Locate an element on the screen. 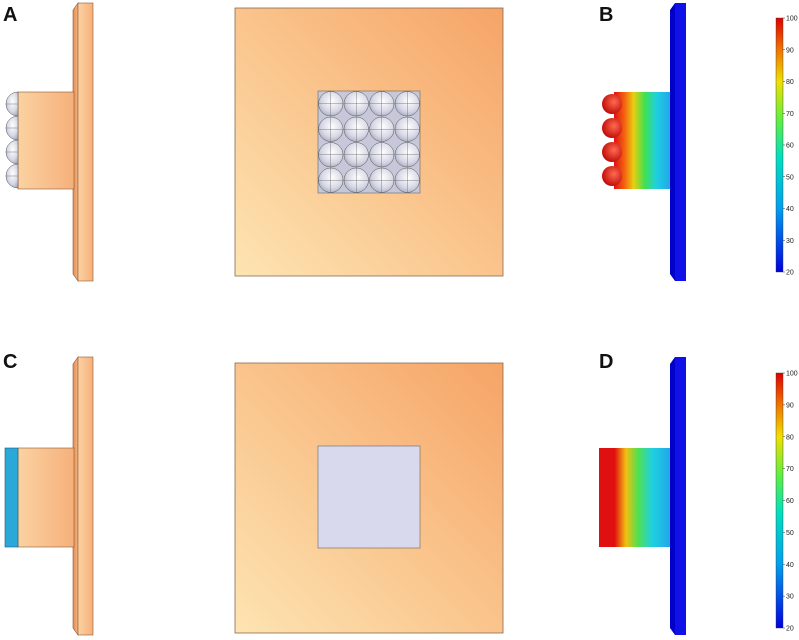  panel-label-a: A is located at coordinates (10, 15).